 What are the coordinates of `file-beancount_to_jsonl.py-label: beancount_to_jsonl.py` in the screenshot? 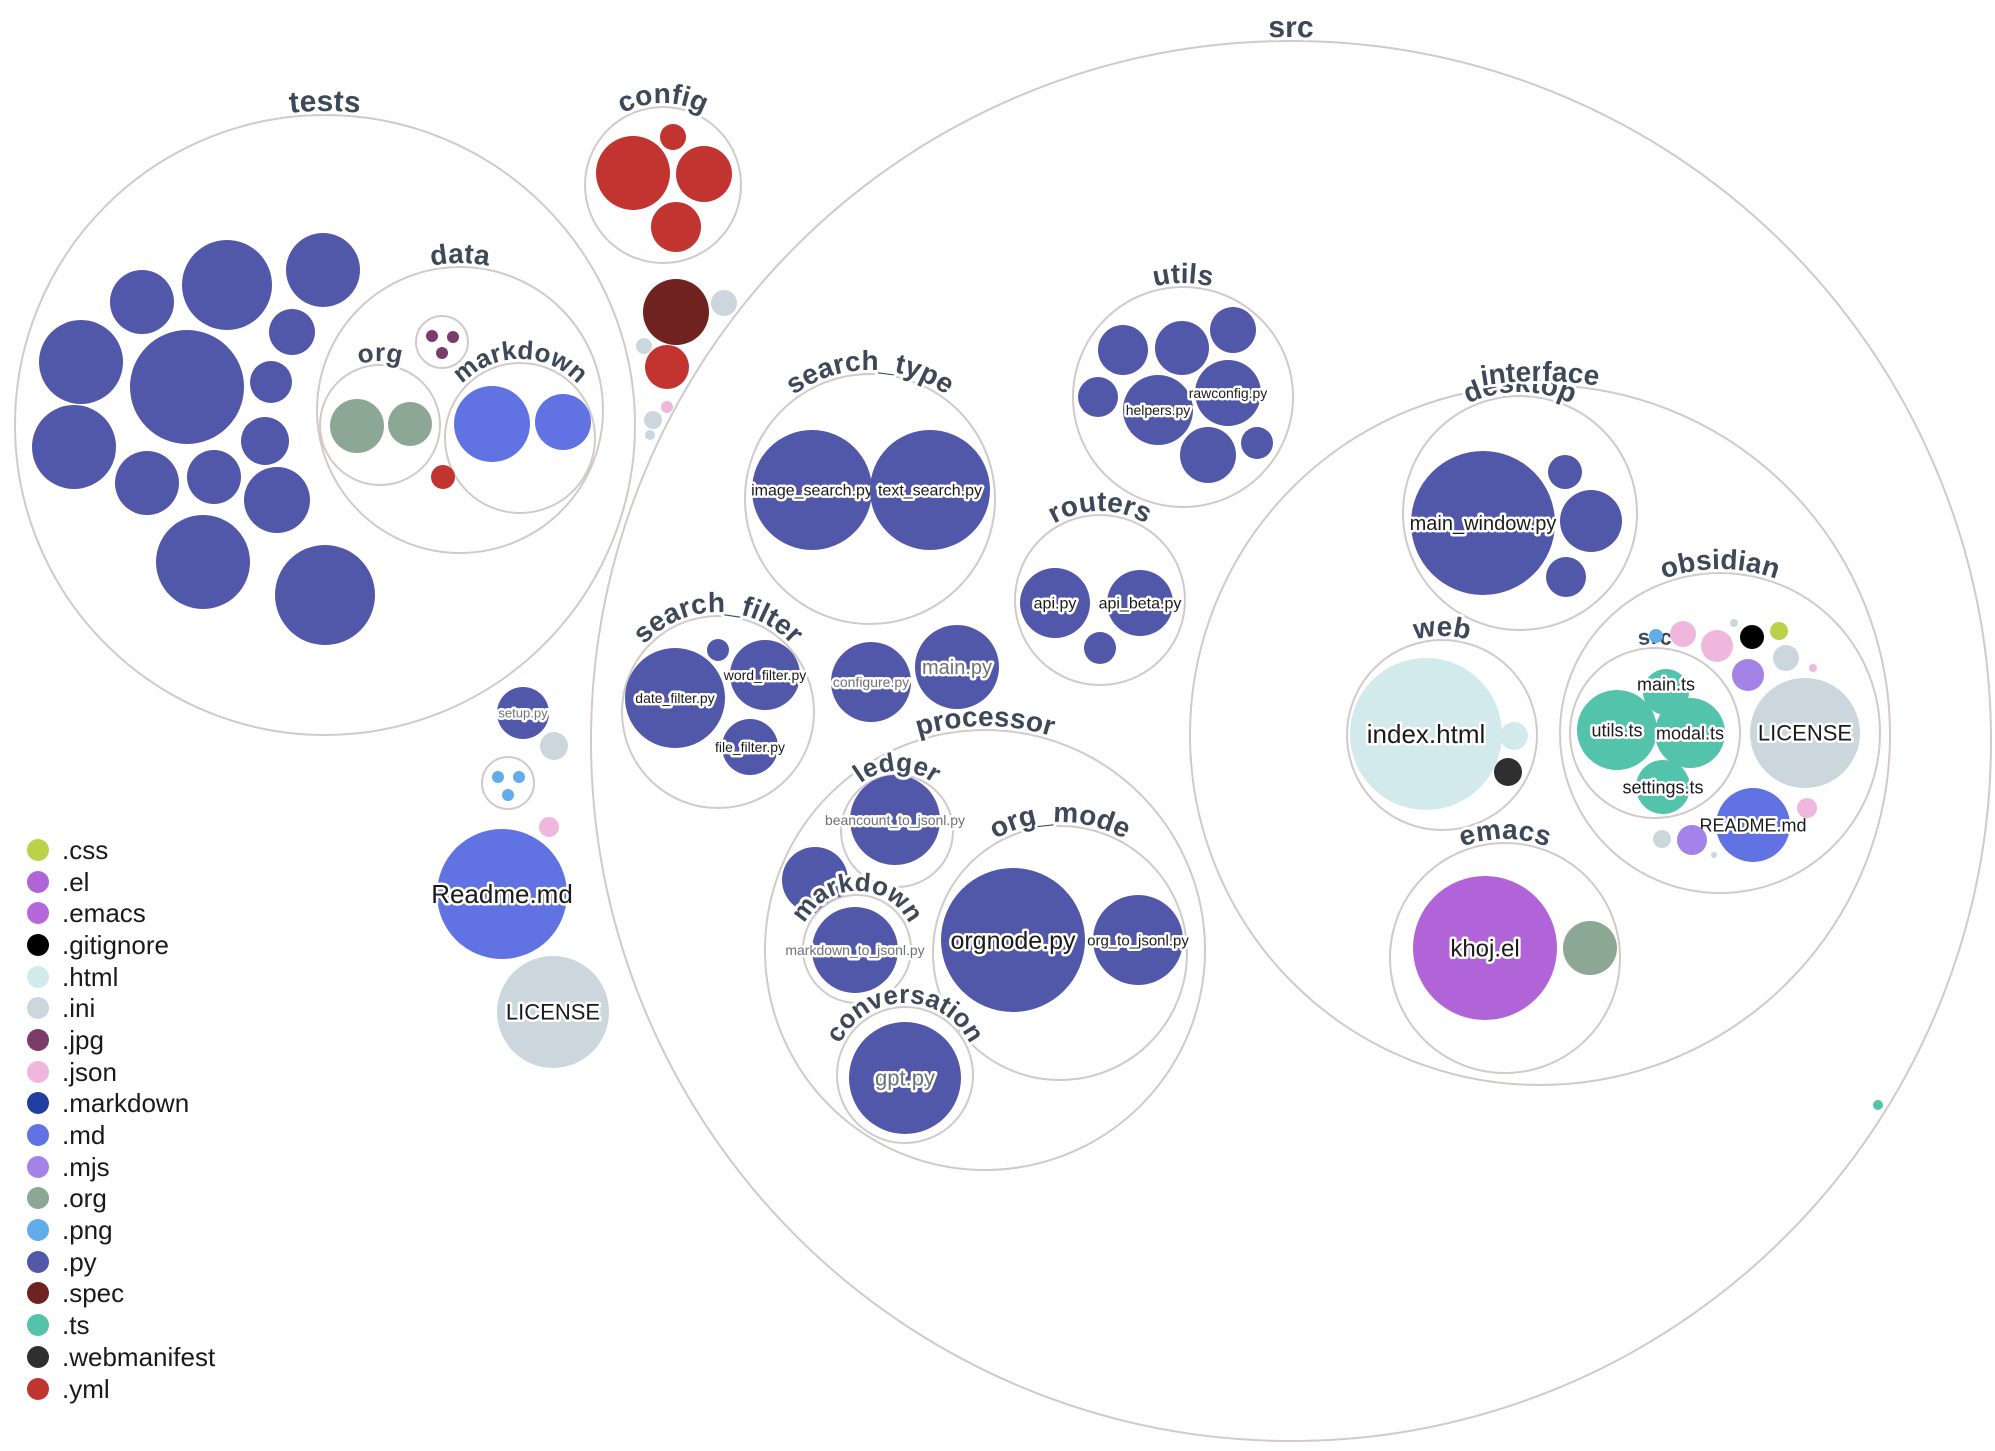 It's located at (895, 820).